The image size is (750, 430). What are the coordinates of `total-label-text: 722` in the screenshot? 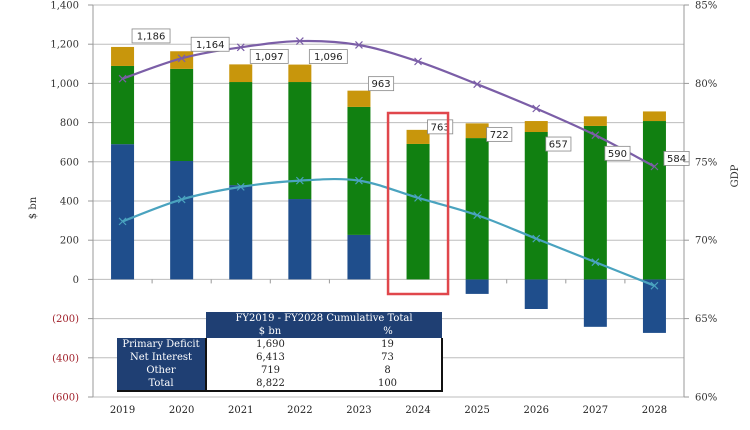 It's located at (499, 135).